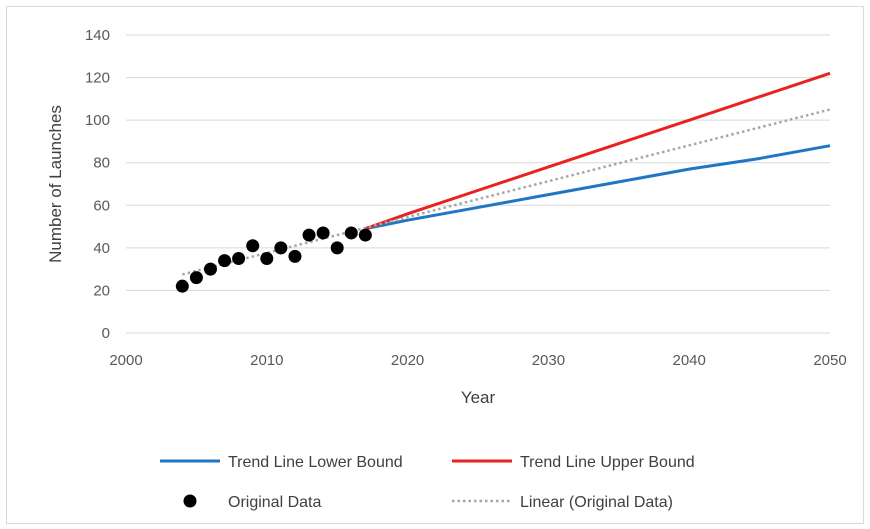 The image size is (870, 529). I want to click on data-point-2008, so click(239, 258).